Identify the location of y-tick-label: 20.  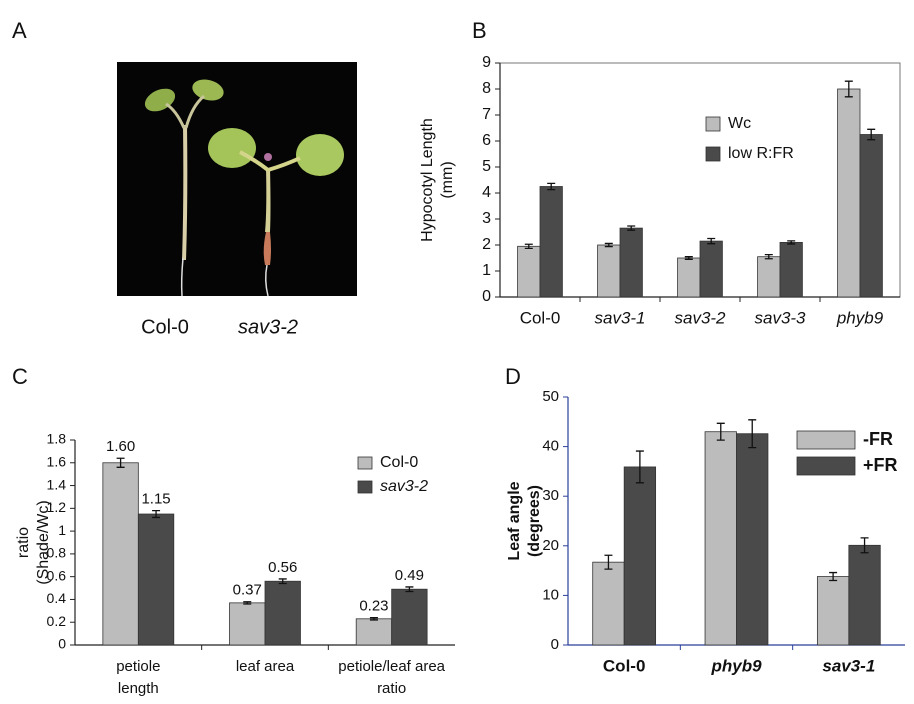
(550, 545).